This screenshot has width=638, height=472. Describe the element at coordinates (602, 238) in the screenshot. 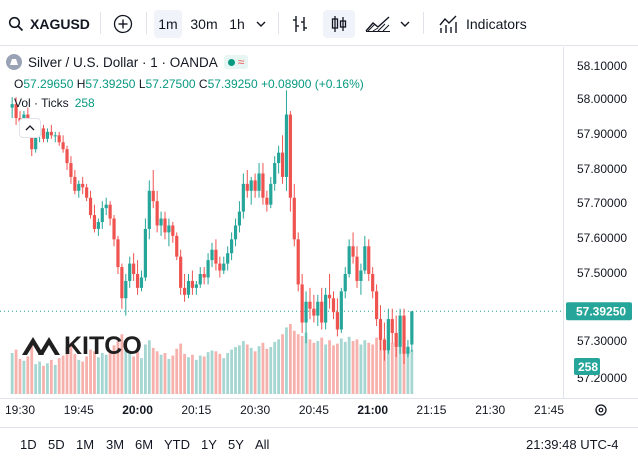

I see `price-tick-label: 57.60000` at that location.